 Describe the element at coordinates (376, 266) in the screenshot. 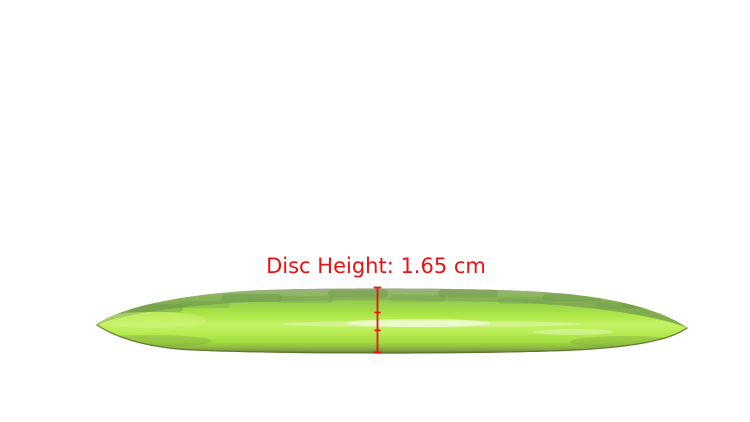

I see `measurement-label: Disc Height: 1.65 cm` at that location.